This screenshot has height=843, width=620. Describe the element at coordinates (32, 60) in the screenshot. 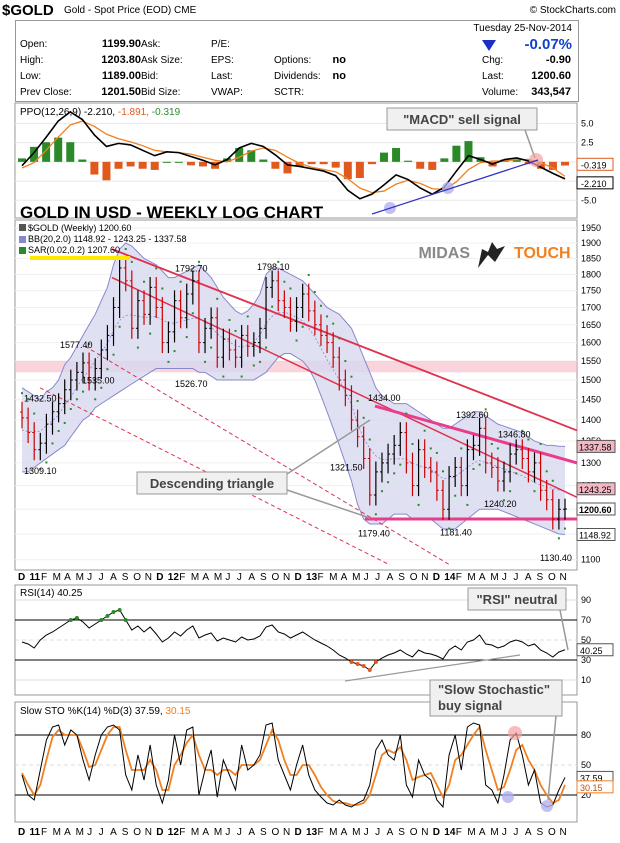

I see `high-label: High:` at that location.